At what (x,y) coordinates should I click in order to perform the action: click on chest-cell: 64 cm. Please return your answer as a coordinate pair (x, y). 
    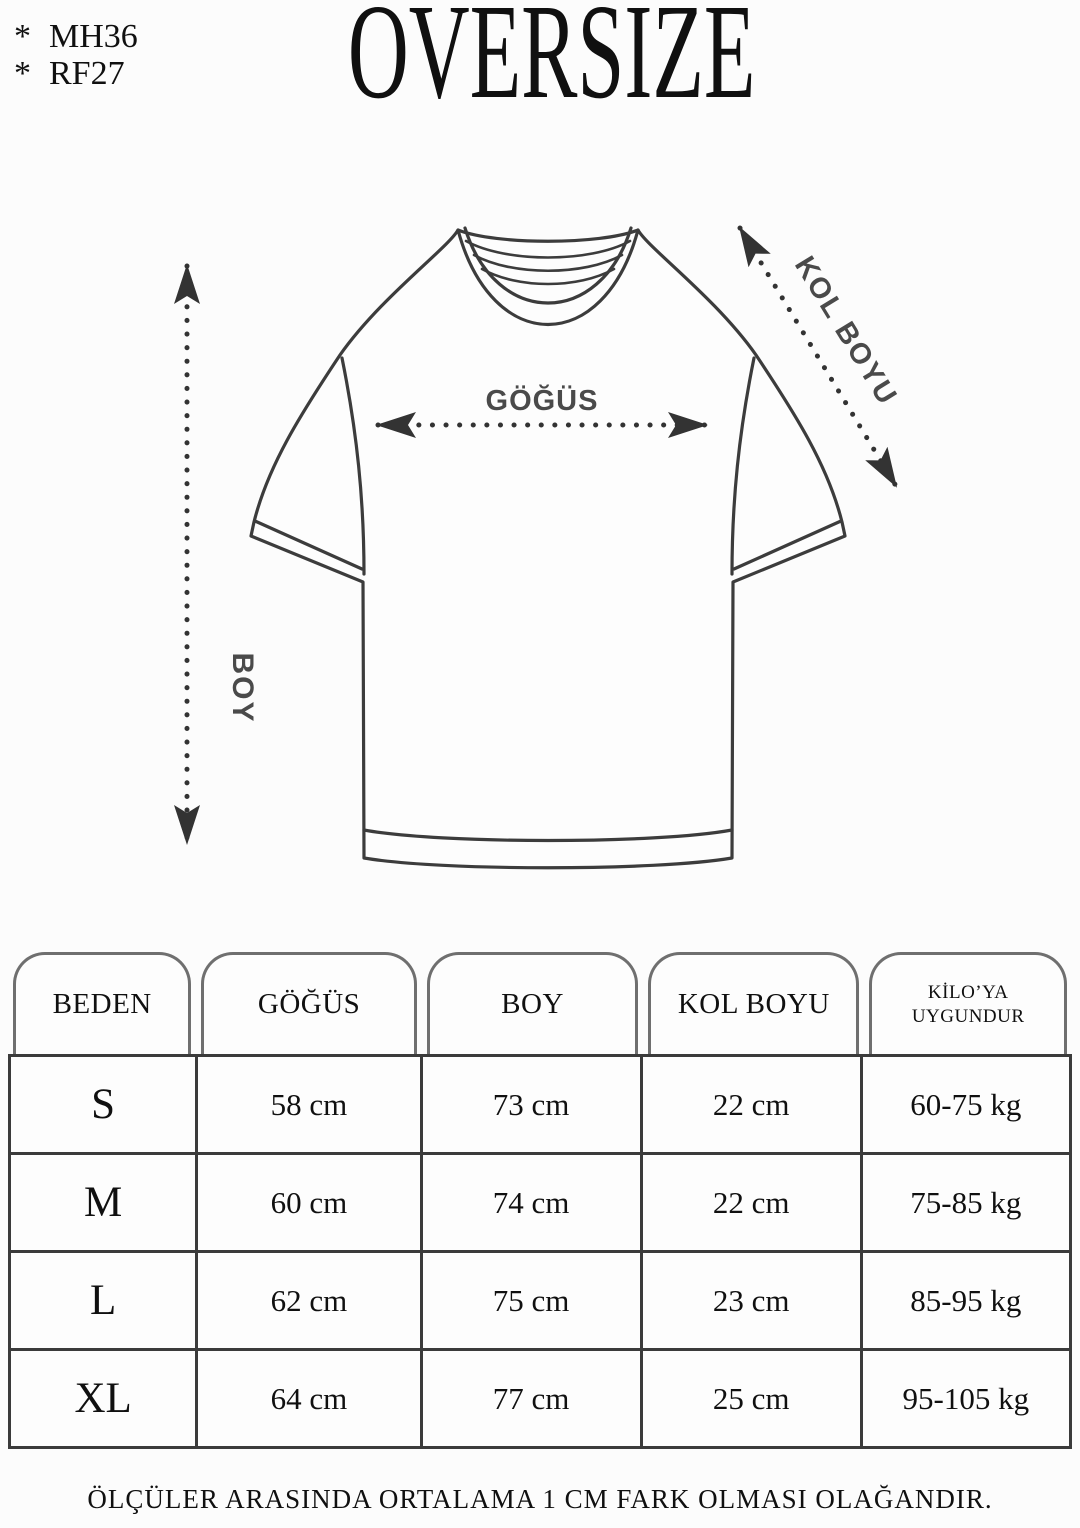
    Looking at the image, I should click on (310, 1398).